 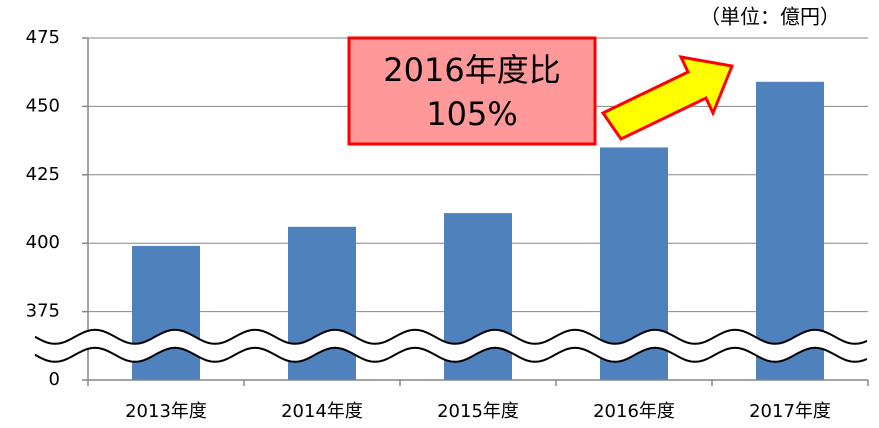 I want to click on unit-label: （単位：億円）, so click(x=770, y=17).